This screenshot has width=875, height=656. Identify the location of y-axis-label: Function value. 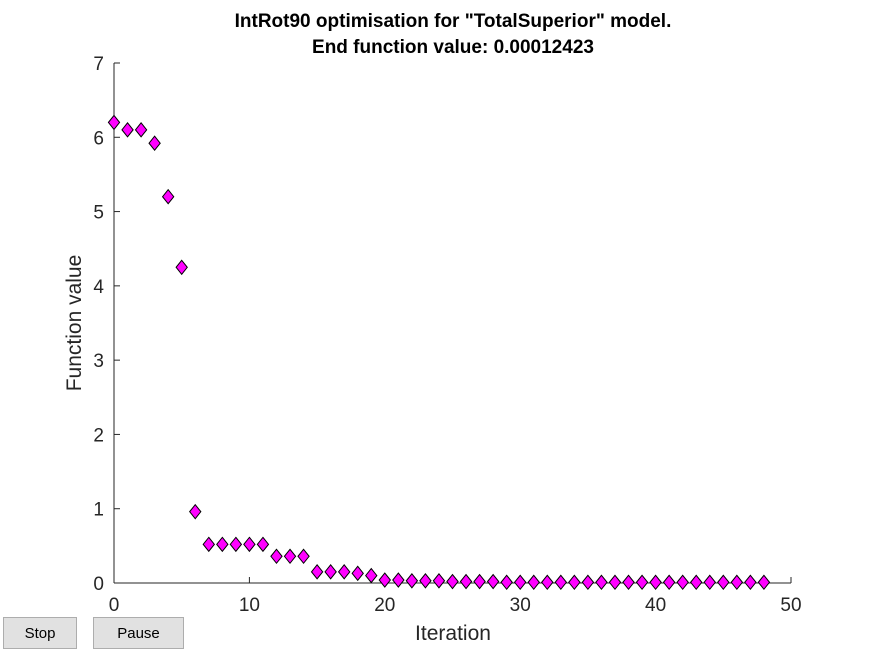
(74, 323).